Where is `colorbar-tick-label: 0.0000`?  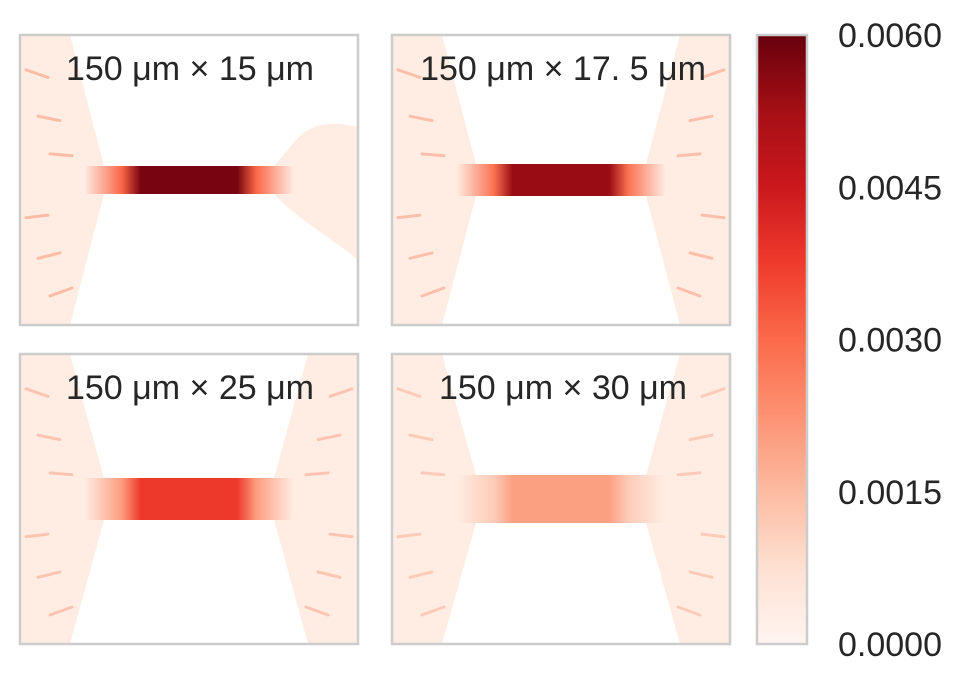 colorbar-tick-label: 0.0000 is located at coordinates (890, 645).